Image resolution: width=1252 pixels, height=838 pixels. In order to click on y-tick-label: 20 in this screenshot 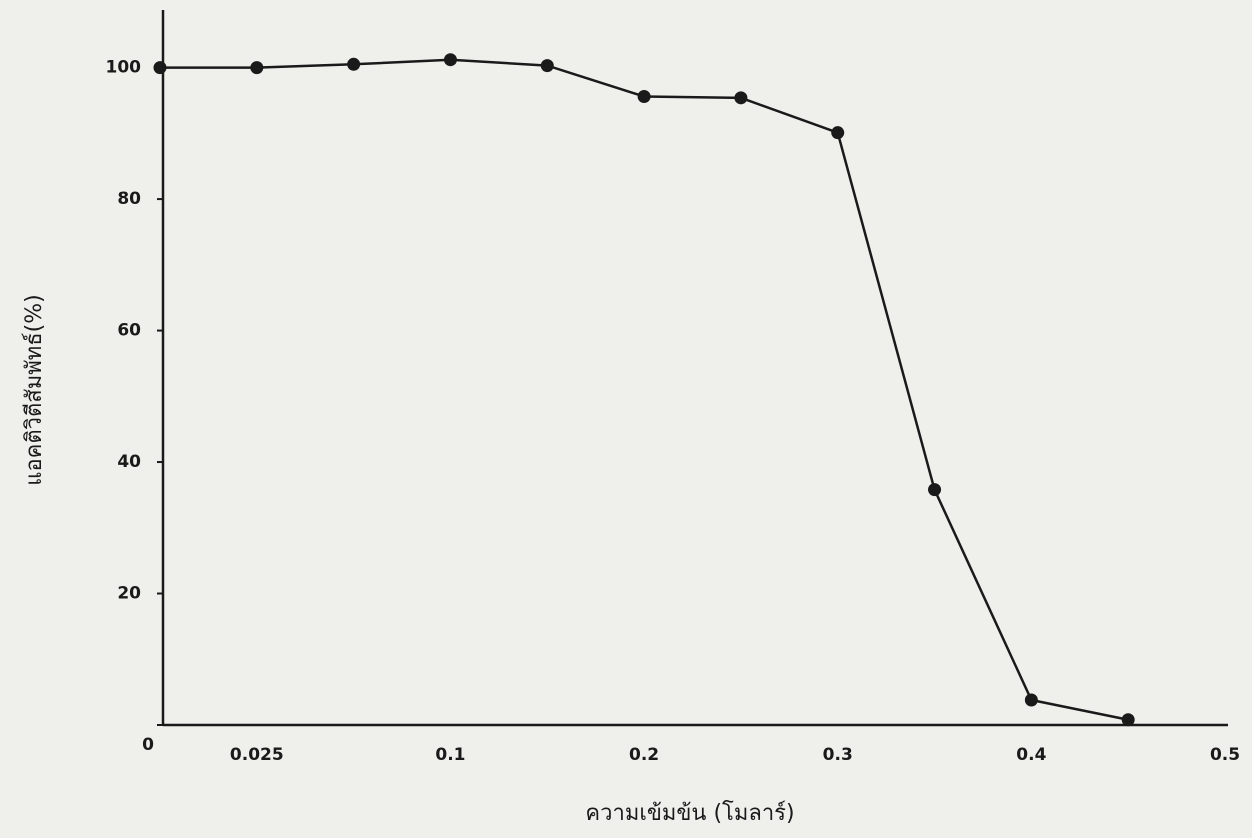, I will do `click(129, 594)`.